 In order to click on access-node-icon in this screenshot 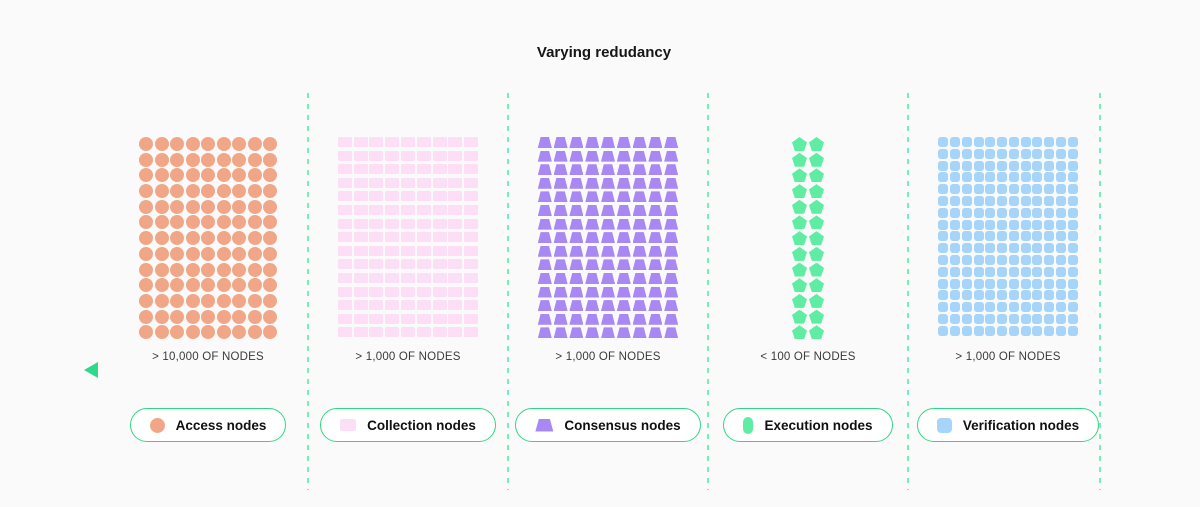, I will do `click(157, 425)`.